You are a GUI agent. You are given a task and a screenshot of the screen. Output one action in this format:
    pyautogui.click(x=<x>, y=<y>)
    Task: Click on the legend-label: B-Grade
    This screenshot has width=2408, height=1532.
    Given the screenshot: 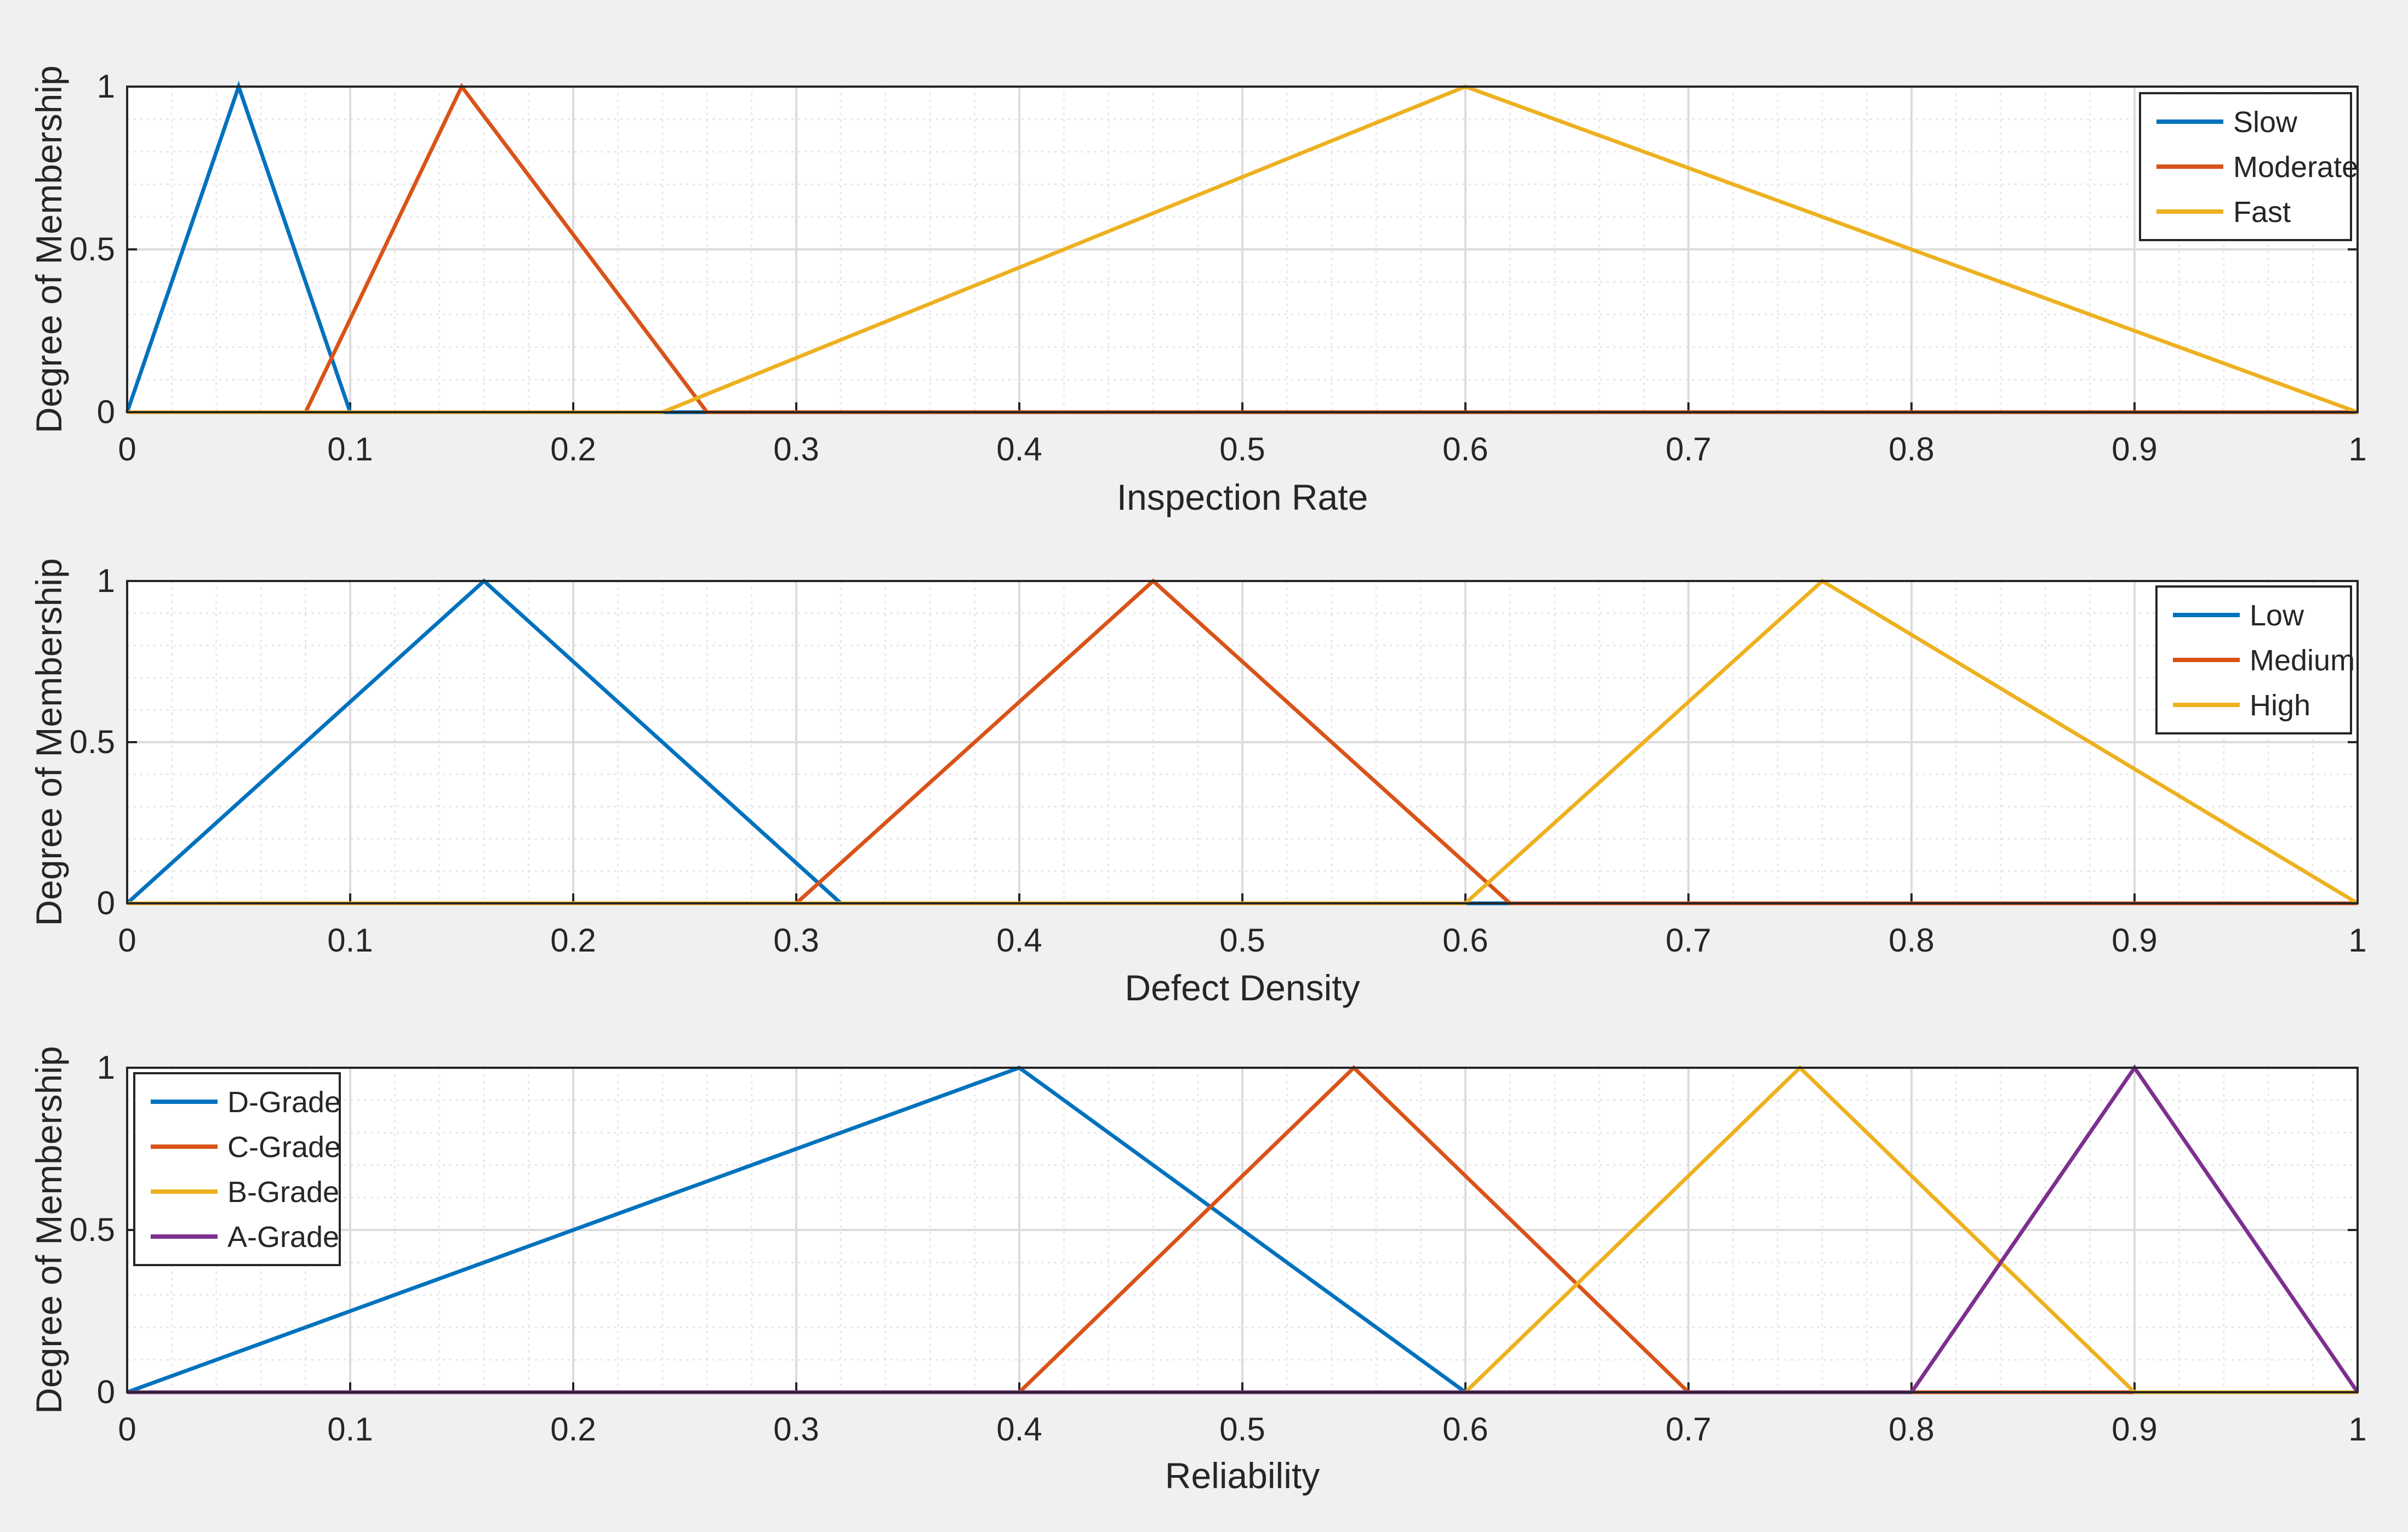 What is the action you would take?
    pyautogui.click(x=283, y=1192)
    